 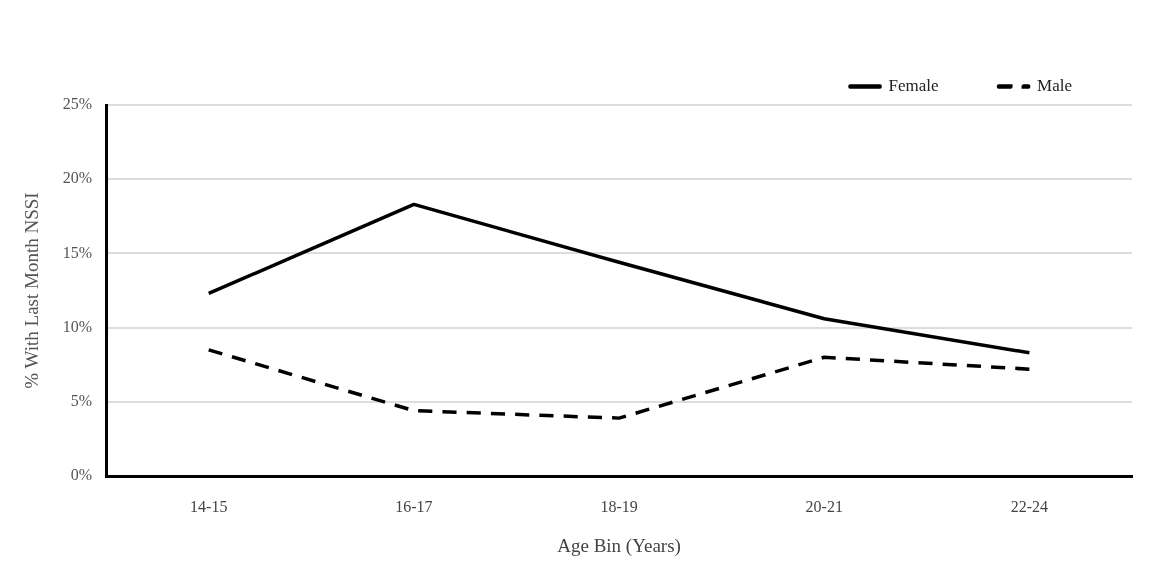 What do you see at coordinates (81, 475) in the screenshot?
I see `y-tick-label: 0%` at bounding box center [81, 475].